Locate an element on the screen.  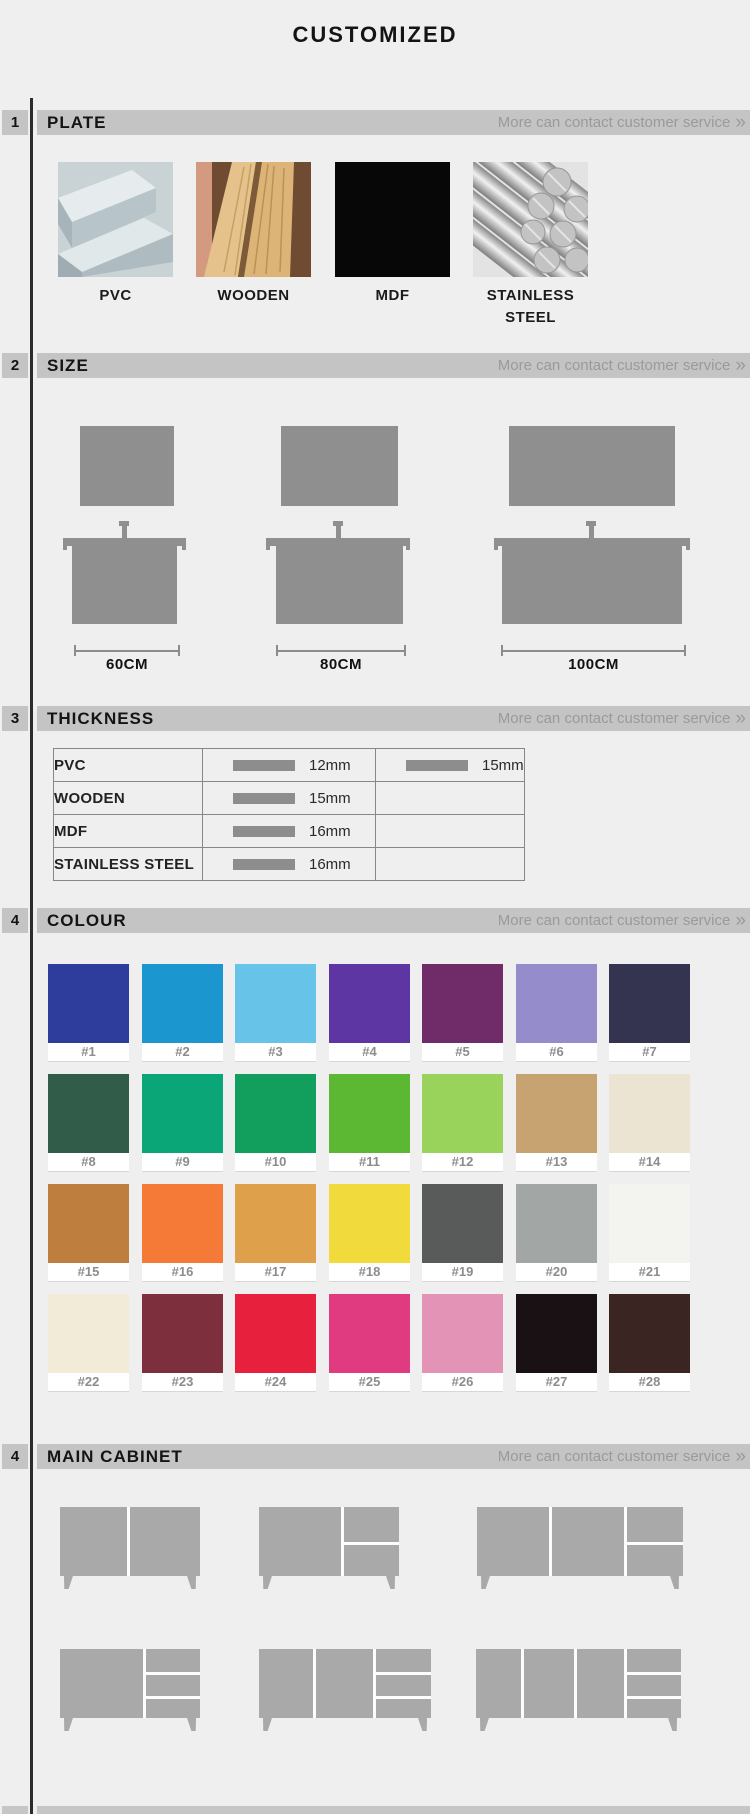
section-number-badge: 2 is located at coordinates (15, 365).